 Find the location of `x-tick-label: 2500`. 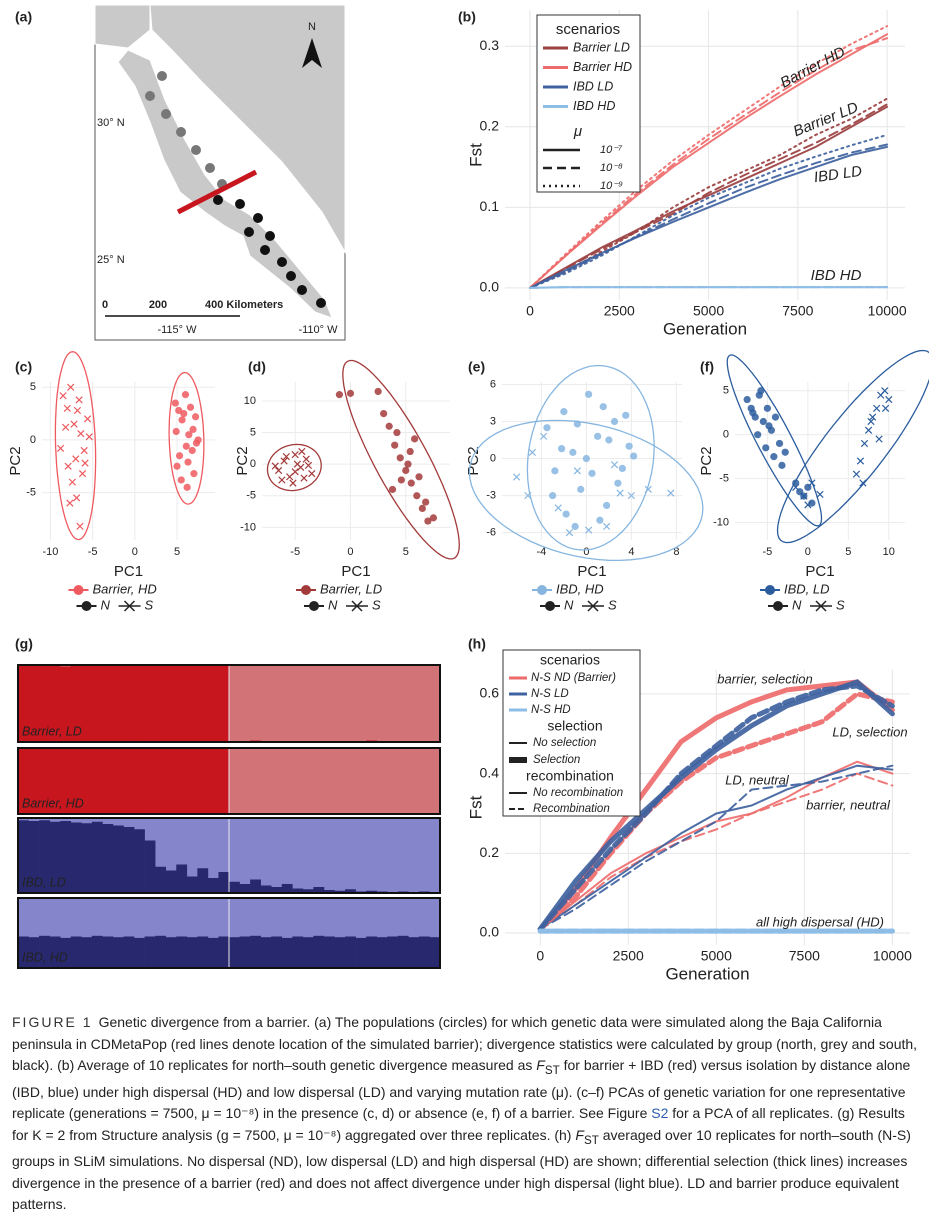

x-tick-label: 2500 is located at coordinates (619, 311).